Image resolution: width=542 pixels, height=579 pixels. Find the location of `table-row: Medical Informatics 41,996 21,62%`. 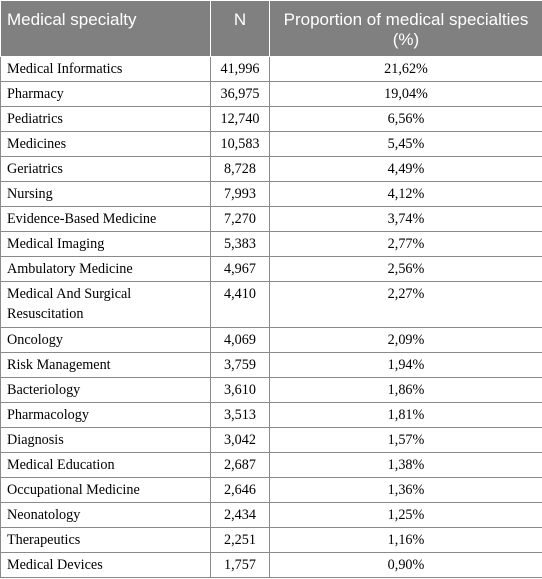

table-row: Medical Informatics 41,996 21,62% is located at coordinates (271, 69).